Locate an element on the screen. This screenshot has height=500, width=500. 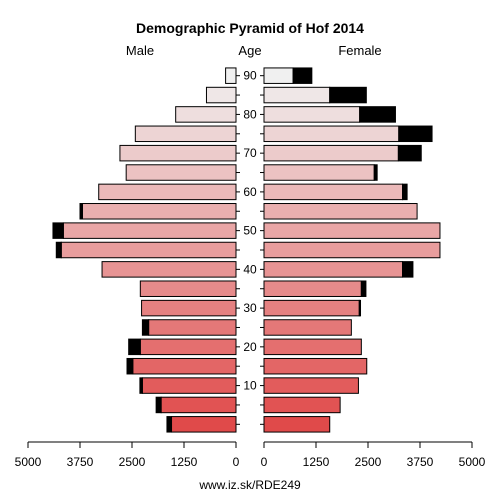
footer-url: www.iz.sk/RDE249 is located at coordinates (249, 485).